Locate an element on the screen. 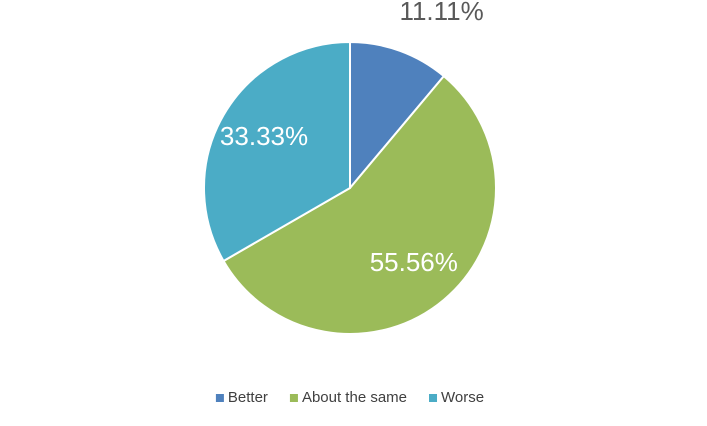  data-label: 33.33% is located at coordinates (264, 136).